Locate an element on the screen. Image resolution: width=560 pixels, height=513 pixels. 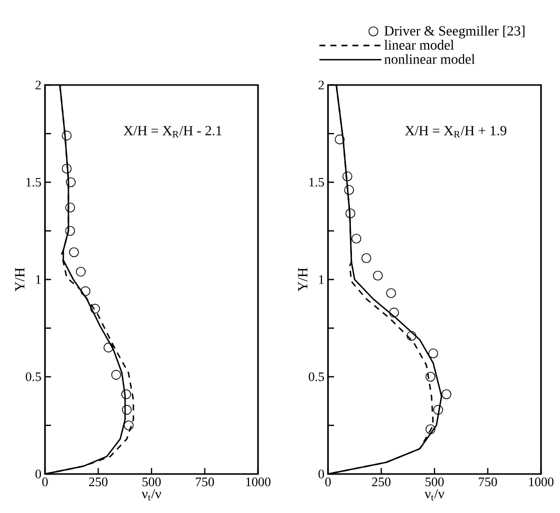
legend-label: Driver & Seegmiller [23] is located at coordinates (454, 32).